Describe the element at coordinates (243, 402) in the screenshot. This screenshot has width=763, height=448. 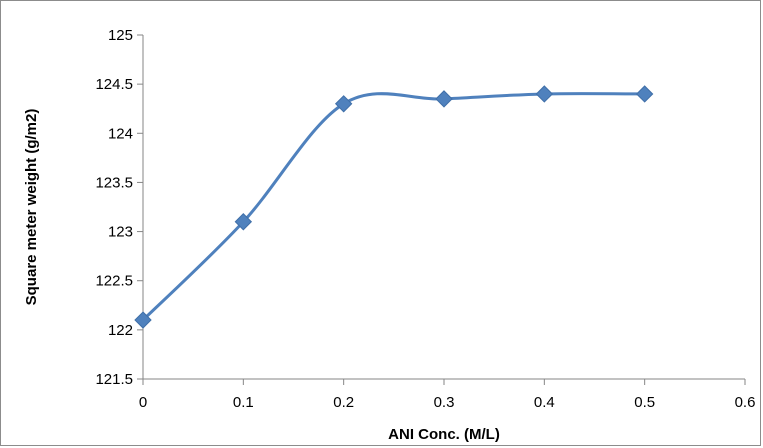
I see `x-tick-label: 0.1` at that location.